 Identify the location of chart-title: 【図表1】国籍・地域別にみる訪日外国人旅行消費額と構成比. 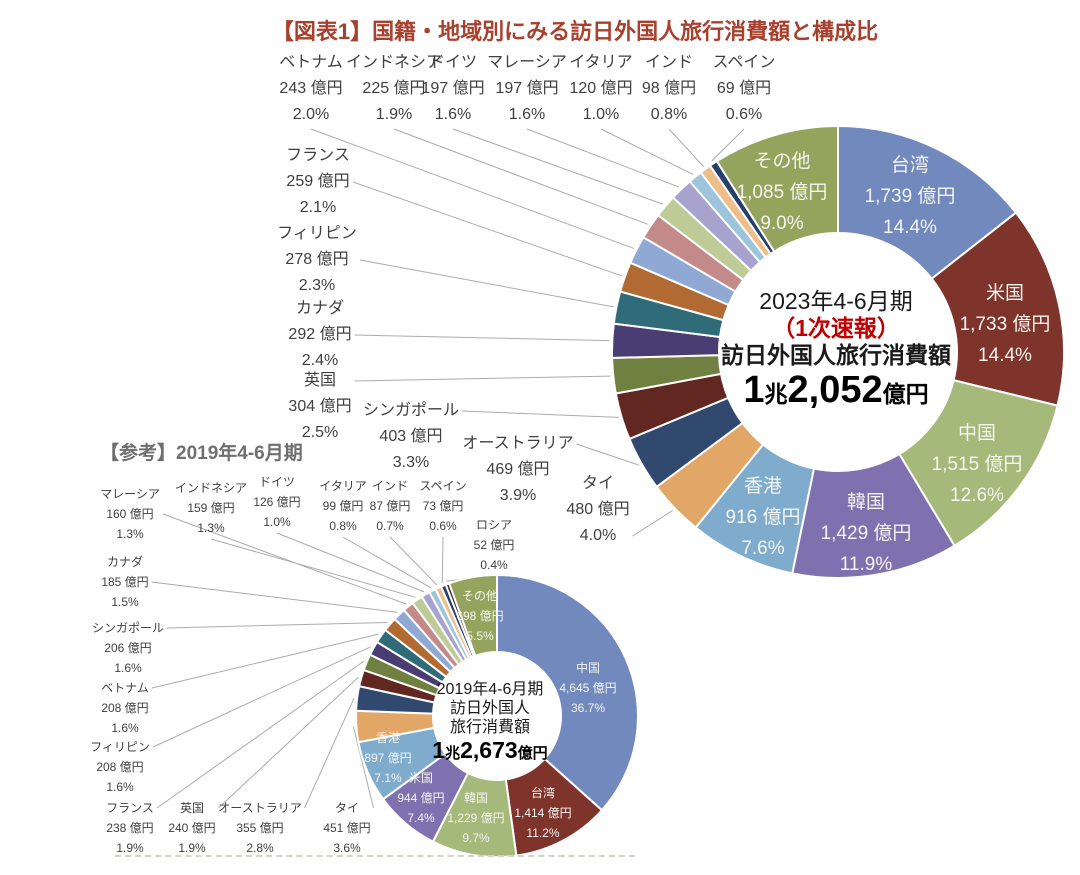
(575, 31).